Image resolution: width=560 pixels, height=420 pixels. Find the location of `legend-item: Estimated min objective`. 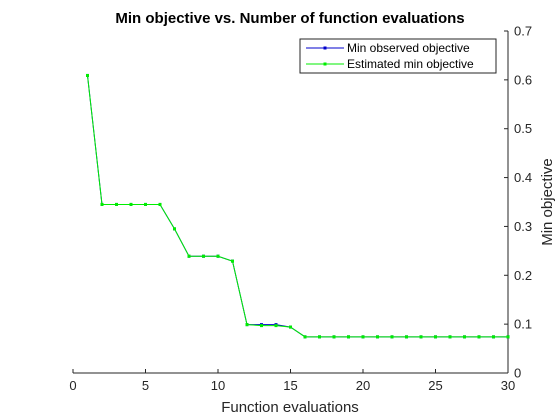

legend-item: Estimated min objective is located at coordinates (390, 64).